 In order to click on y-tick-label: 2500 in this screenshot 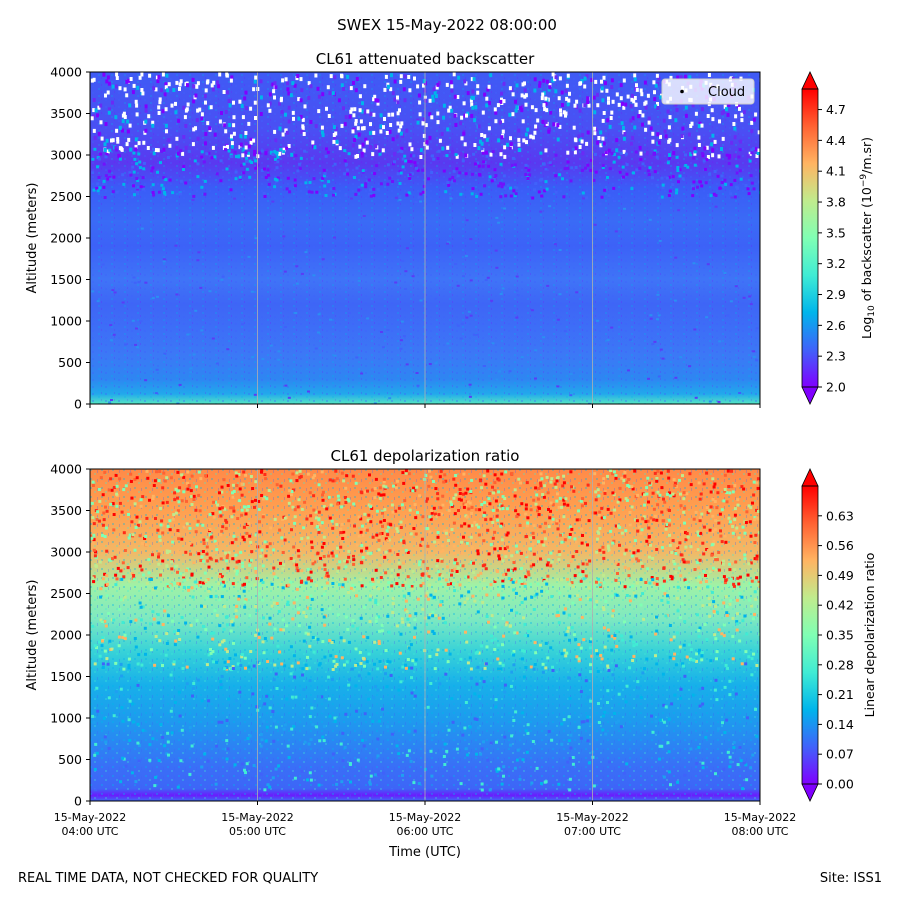, I will do `click(66, 196)`.